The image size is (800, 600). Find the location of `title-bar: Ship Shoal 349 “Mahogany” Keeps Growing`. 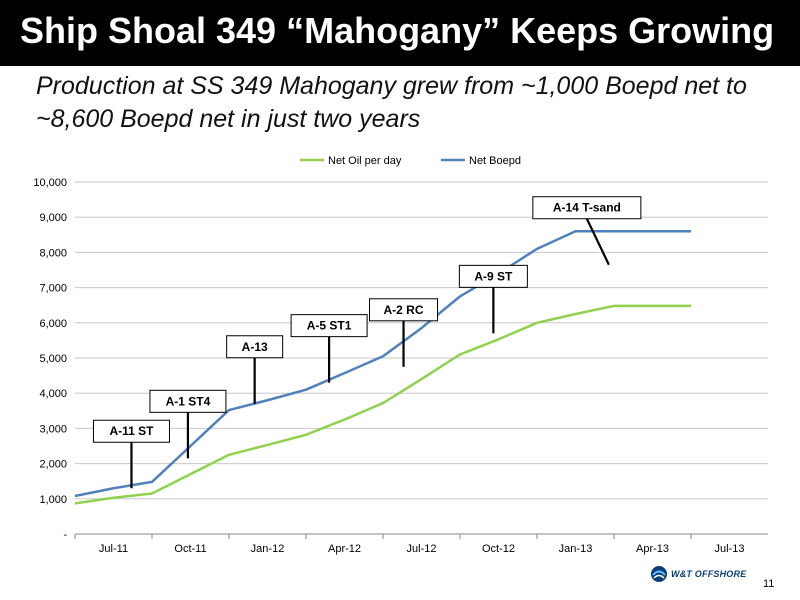

title-bar: Ship Shoal 349 “Mahogany” Keeps Growing is located at coordinates (400, 33).